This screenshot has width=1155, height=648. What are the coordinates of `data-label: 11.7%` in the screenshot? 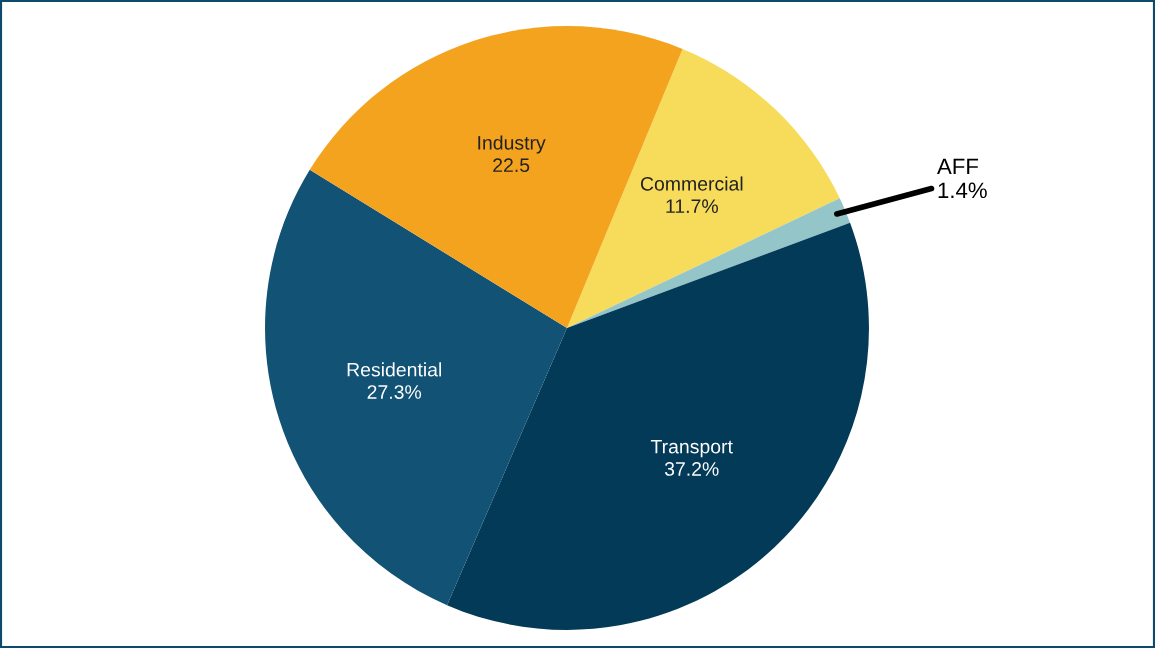 It's located at (692, 206).